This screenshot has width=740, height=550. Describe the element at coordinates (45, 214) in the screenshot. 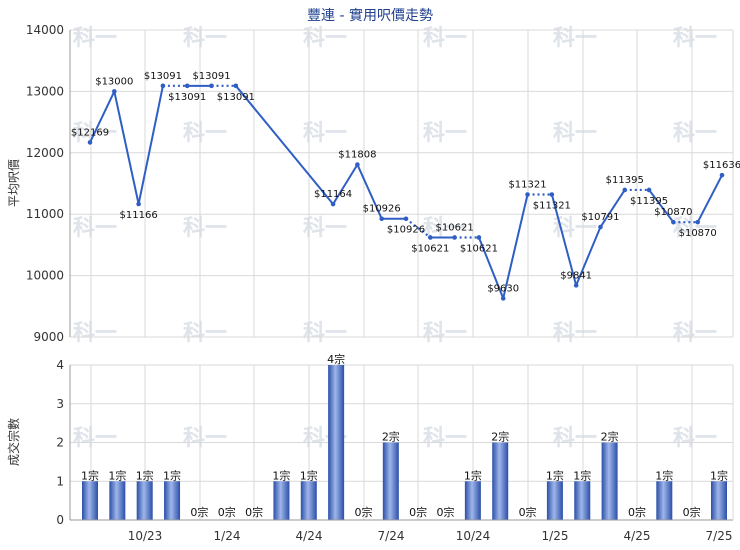

I see `price-y-tick-label: 11000` at that location.